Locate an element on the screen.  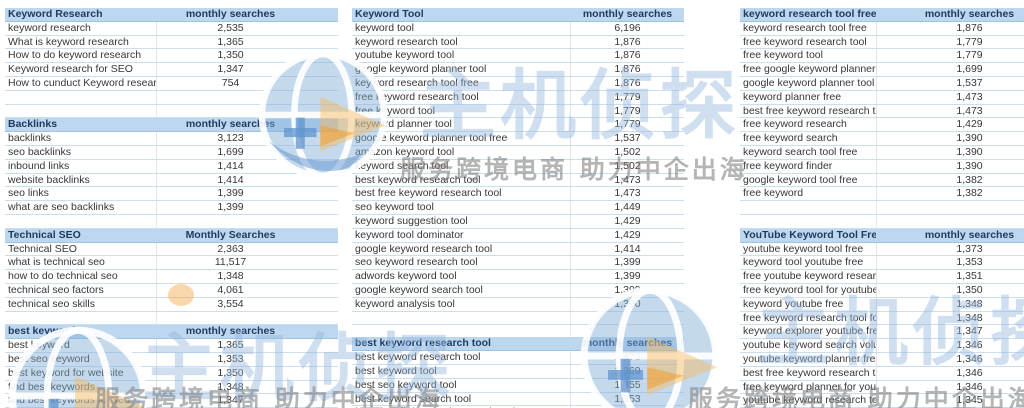
keyword-cell: best keyword for website is located at coordinates (81, 373).